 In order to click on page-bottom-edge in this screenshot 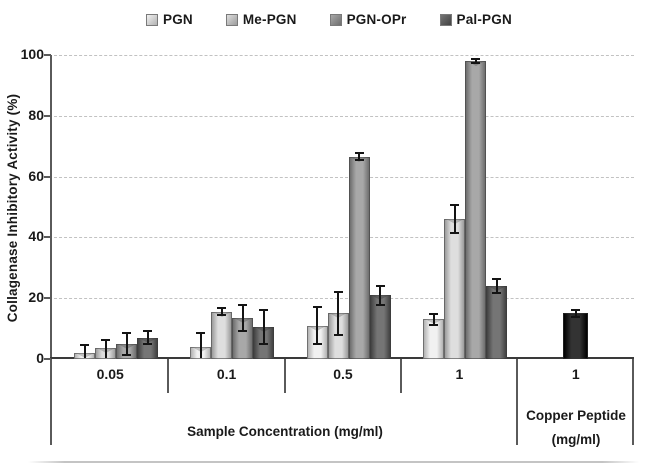, I will do `click(333, 462)`.